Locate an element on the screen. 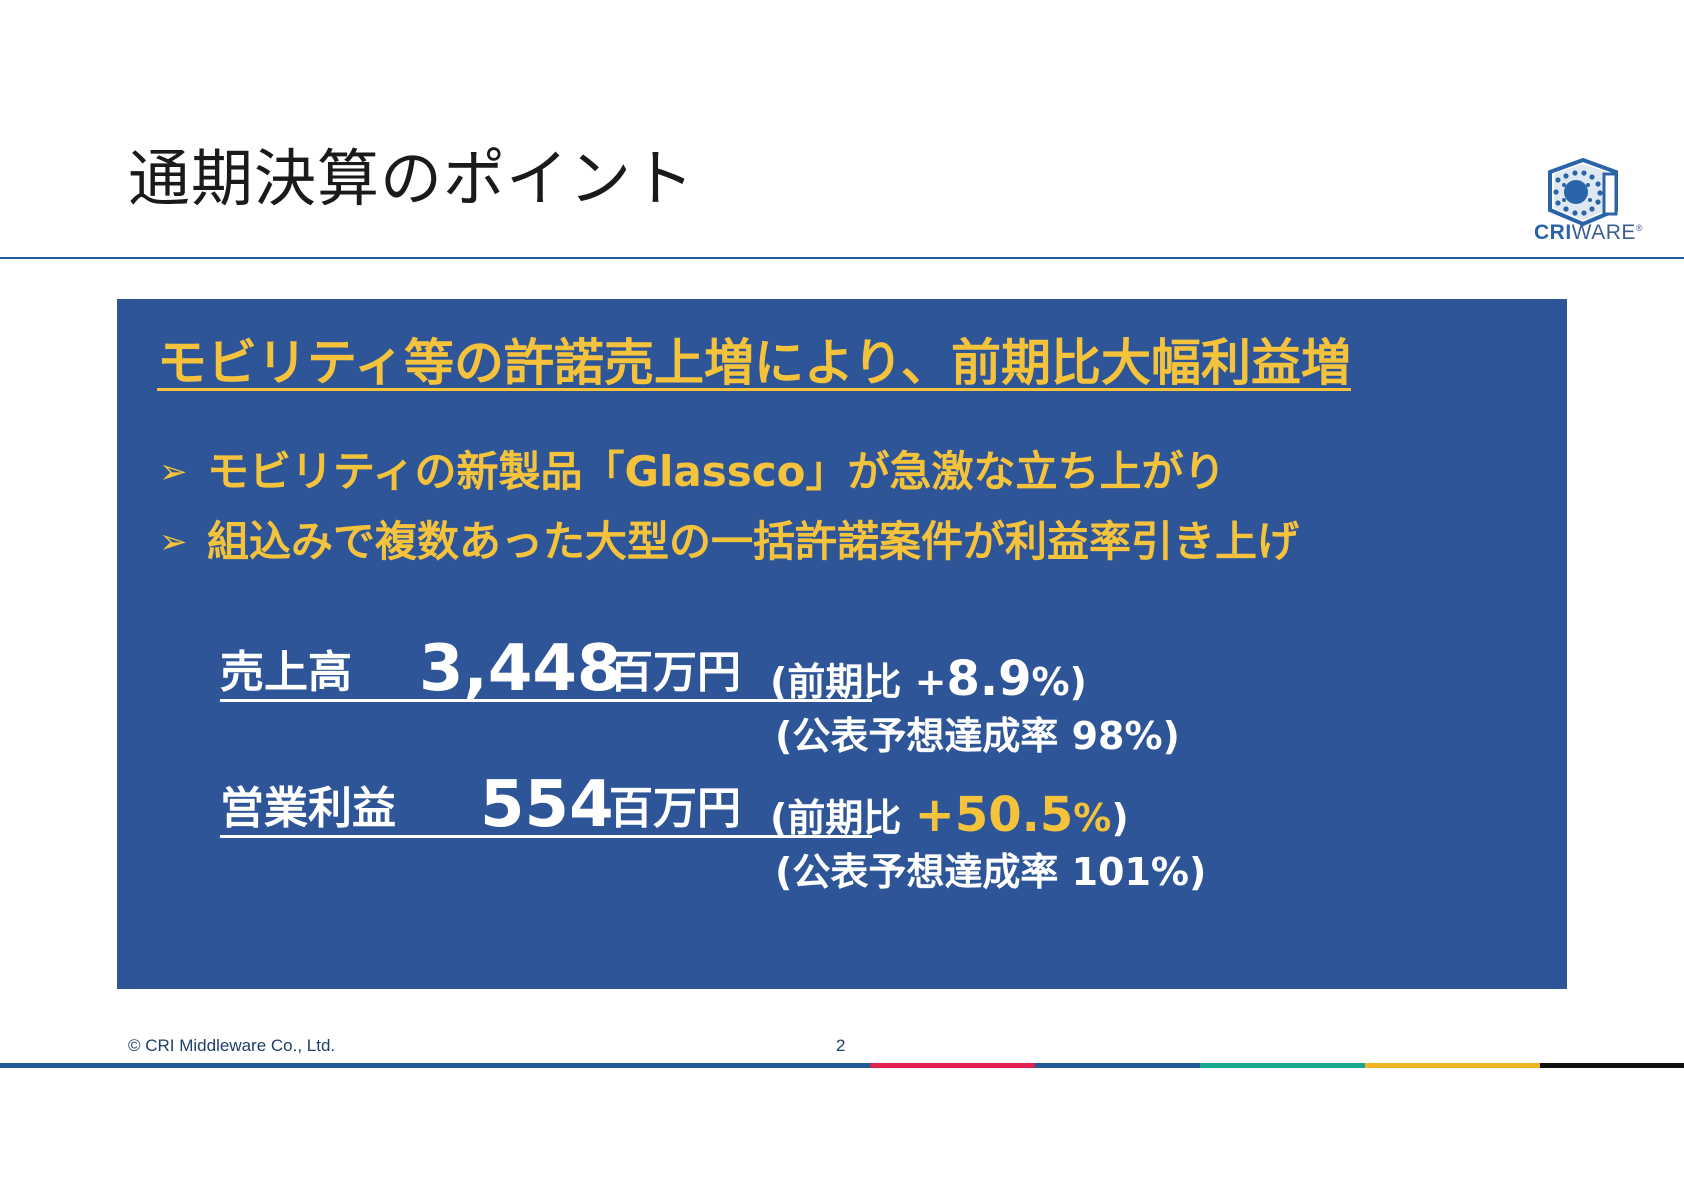 This screenshot has width=1684, height=1190. copyright: © CRI Middleware Co., Ltd. is located at coordinates (232, 1045).